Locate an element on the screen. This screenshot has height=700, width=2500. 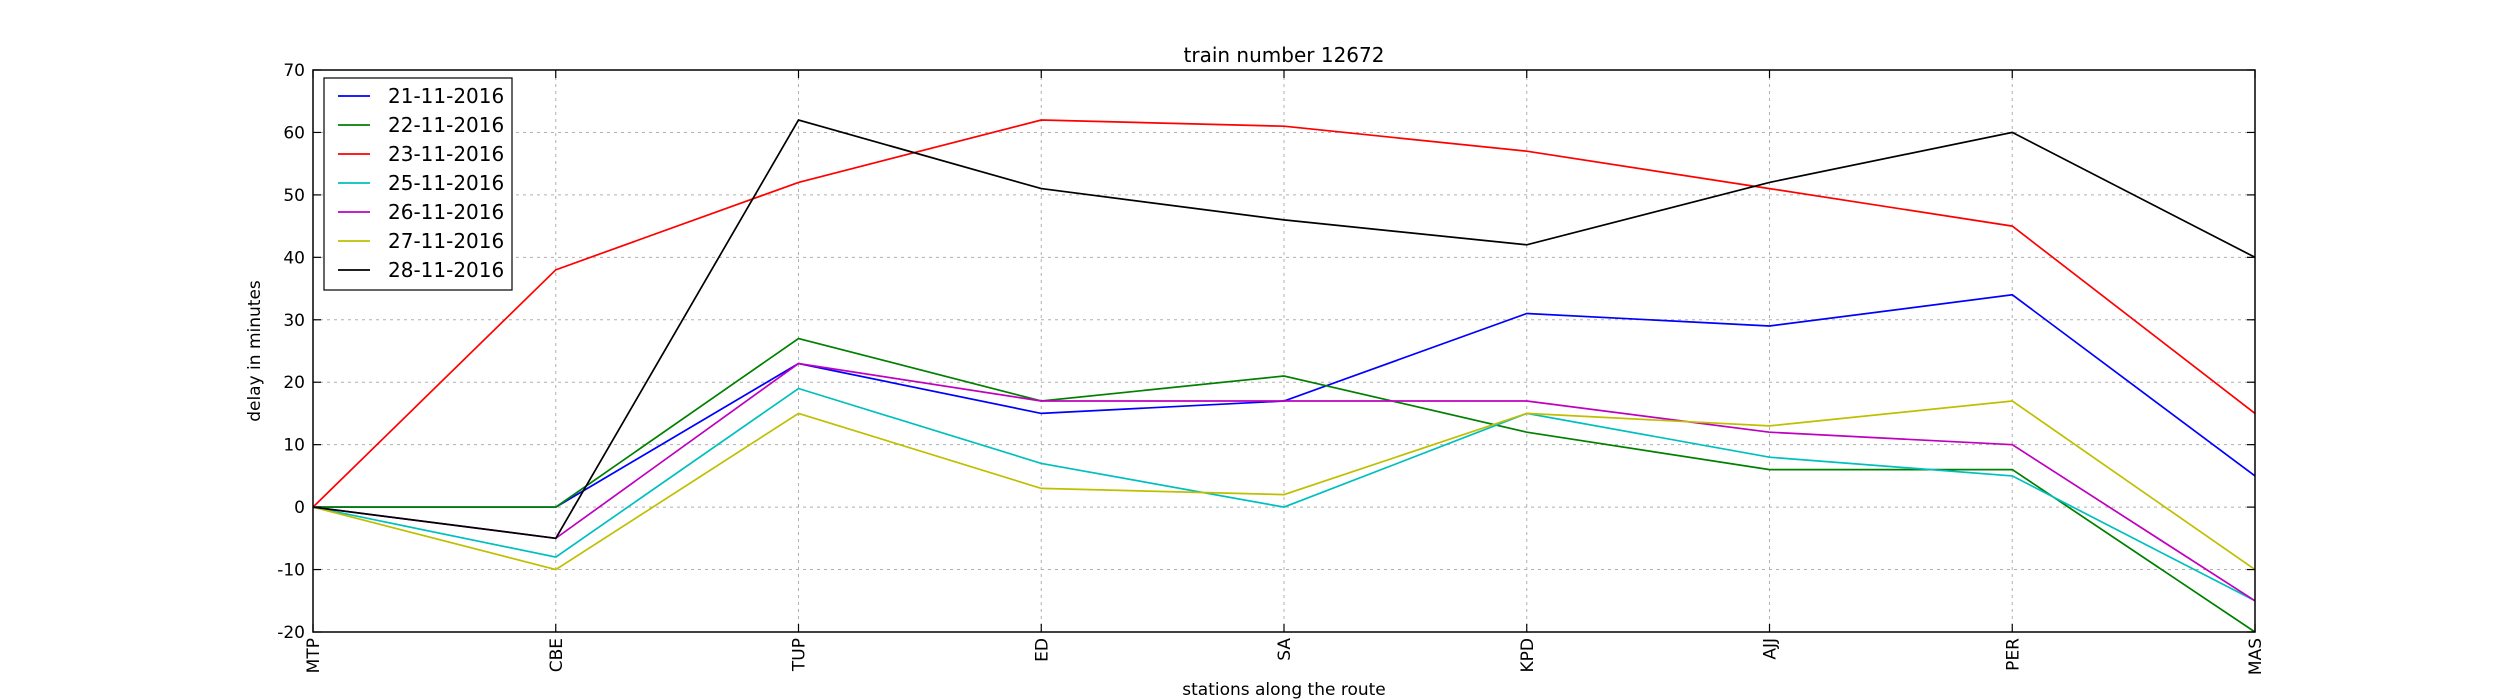
x-tick-label: ED is located at coordinates (1042, 650).